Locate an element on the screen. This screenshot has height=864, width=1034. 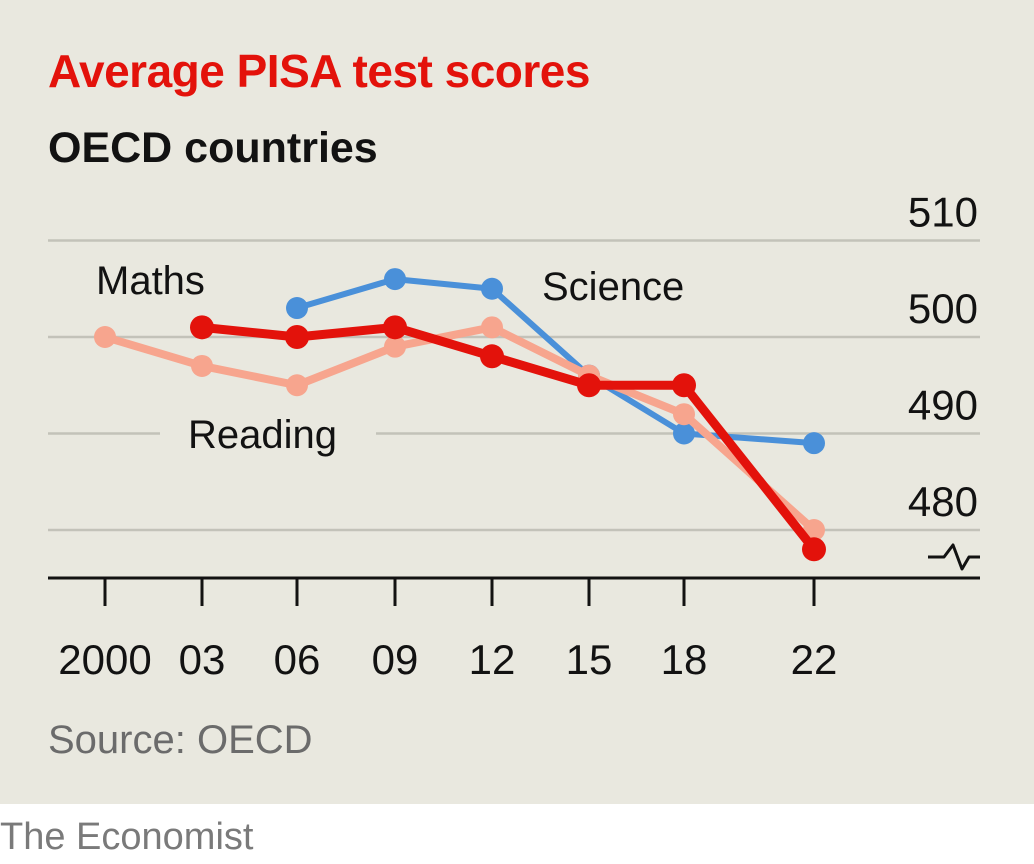
x-tick-label: 18 is located at coordinates (684, 659).